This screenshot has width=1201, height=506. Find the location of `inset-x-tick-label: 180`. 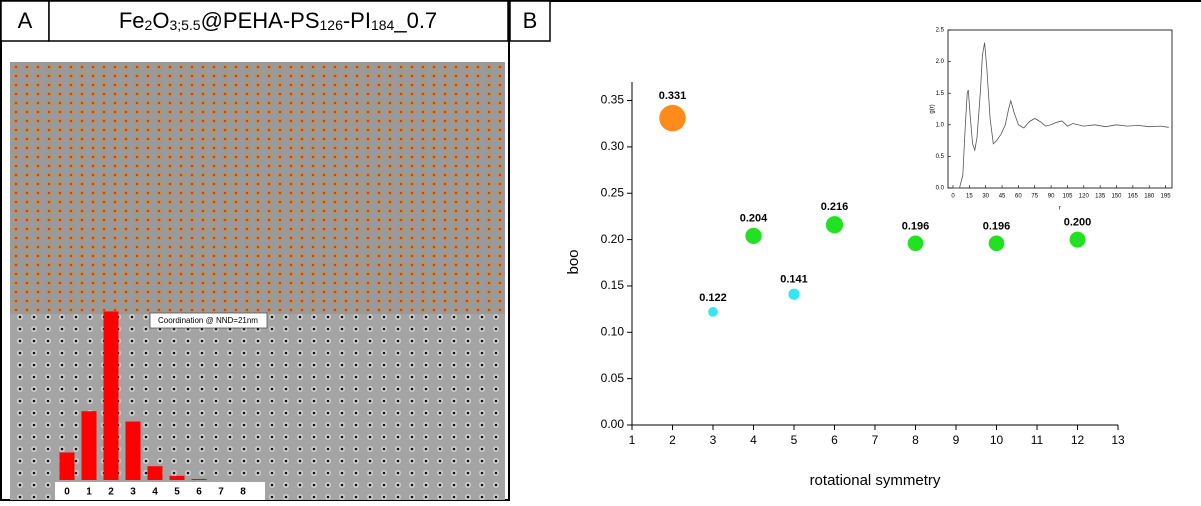

inset-x-tick-label: 180 is located at coordinates (1149, 197).